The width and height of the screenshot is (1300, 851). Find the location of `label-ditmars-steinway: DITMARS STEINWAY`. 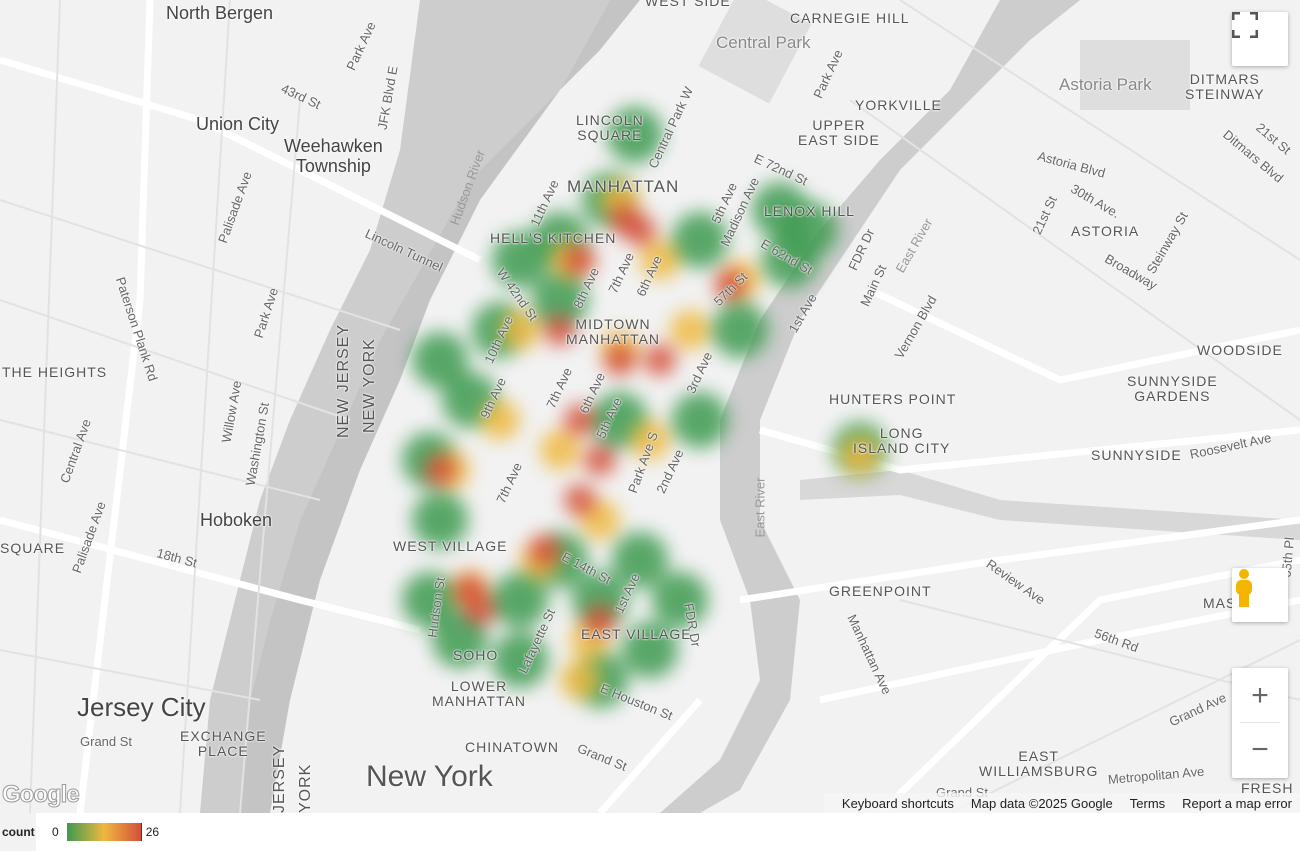

label-ditmars-steinway: DITMARS STEINWAY is located at coordinates (1225, 86).